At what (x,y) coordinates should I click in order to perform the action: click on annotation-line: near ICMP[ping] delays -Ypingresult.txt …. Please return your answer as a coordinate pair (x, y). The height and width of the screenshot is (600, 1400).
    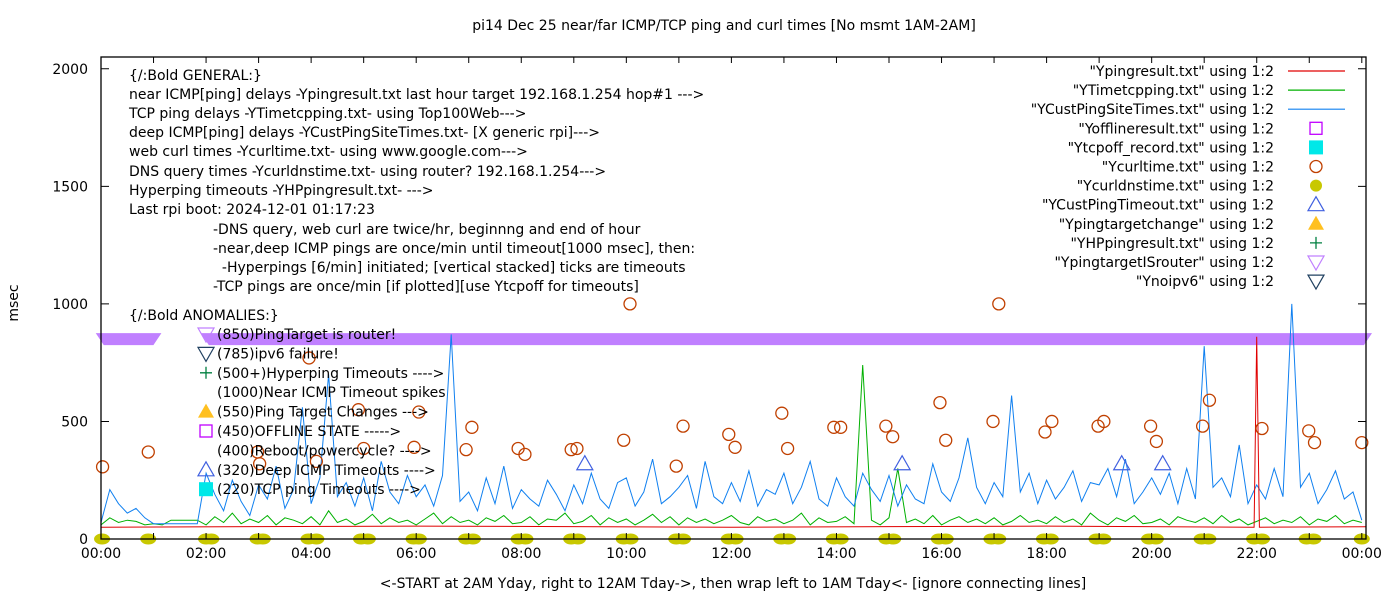
    Looking at the image, I should click on (416, 95).